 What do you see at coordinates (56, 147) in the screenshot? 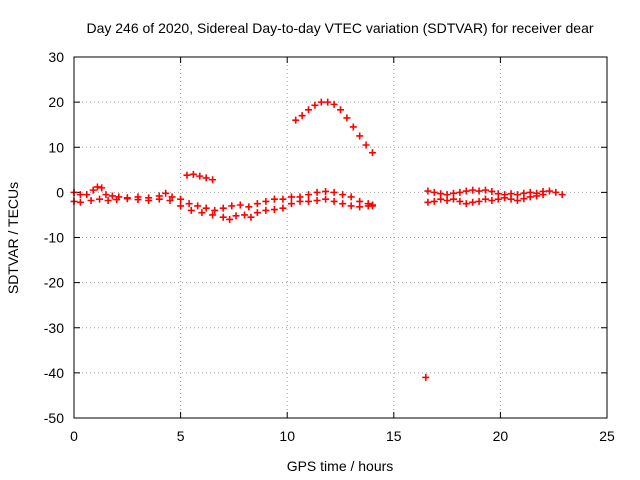
I see `y-tick-label: 10` at bounding box center [56, 147].